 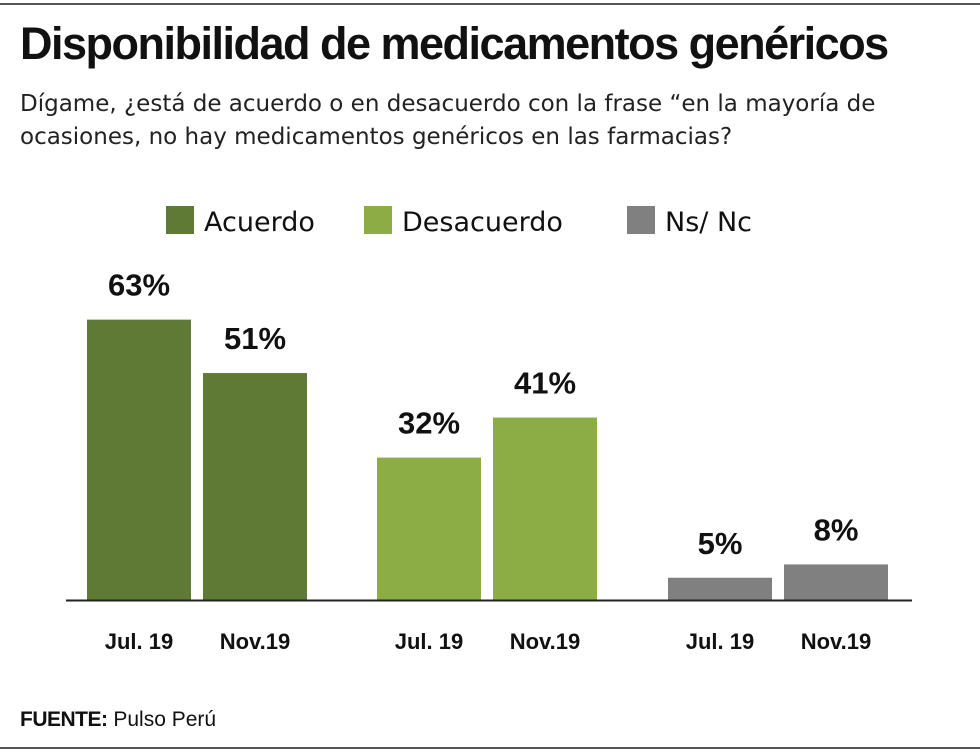 I want to click on source-label: FUENTE:, so click(x=64, y=719).